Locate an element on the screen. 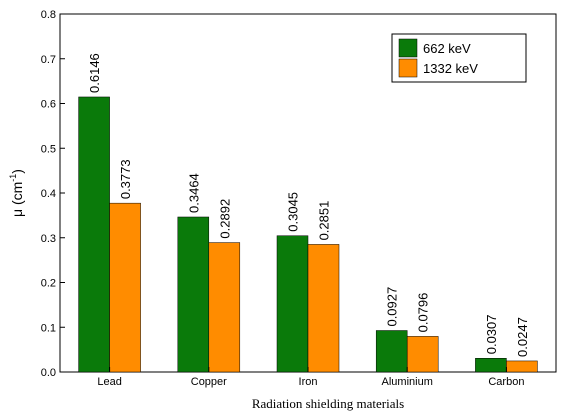 Image resolution: width=563 pixels, height=416 pixels. y-tick-label: 0.6 is located at coordinates (48, 105).